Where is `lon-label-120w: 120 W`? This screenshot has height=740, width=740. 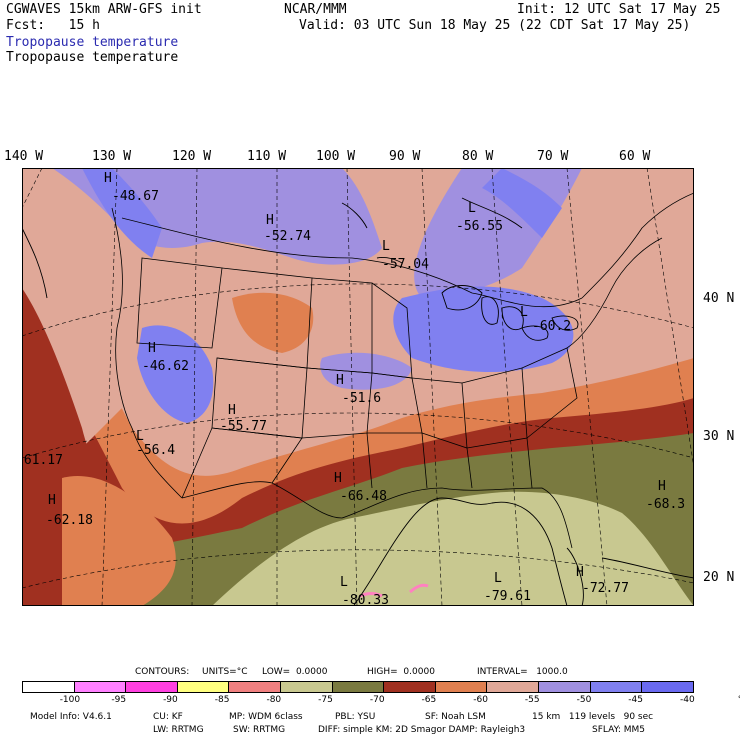 lon-label-120w: 120 W is located at coordinates (192, 156).